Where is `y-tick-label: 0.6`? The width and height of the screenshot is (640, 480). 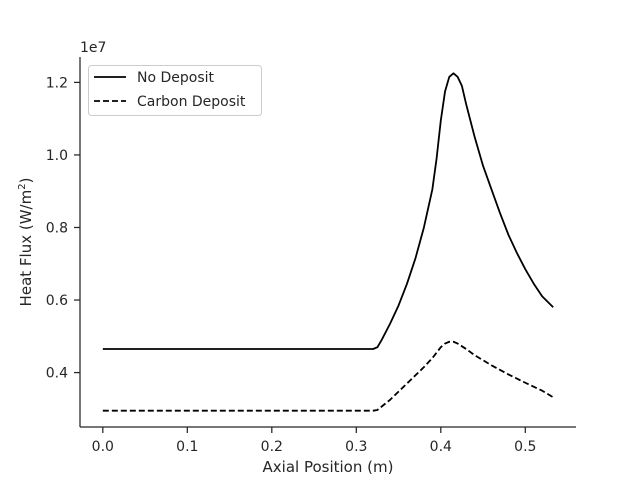
y-tick-label: 0.6 is located at coordinates (57, 301).